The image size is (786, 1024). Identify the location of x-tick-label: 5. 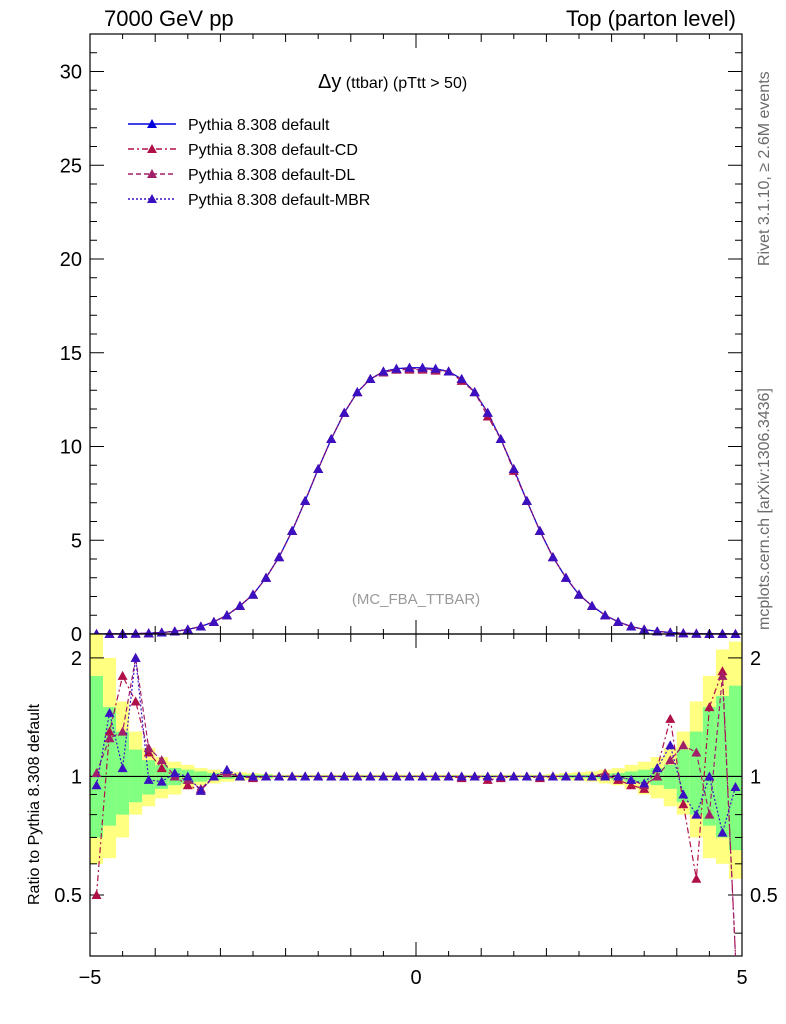
(741, 978).